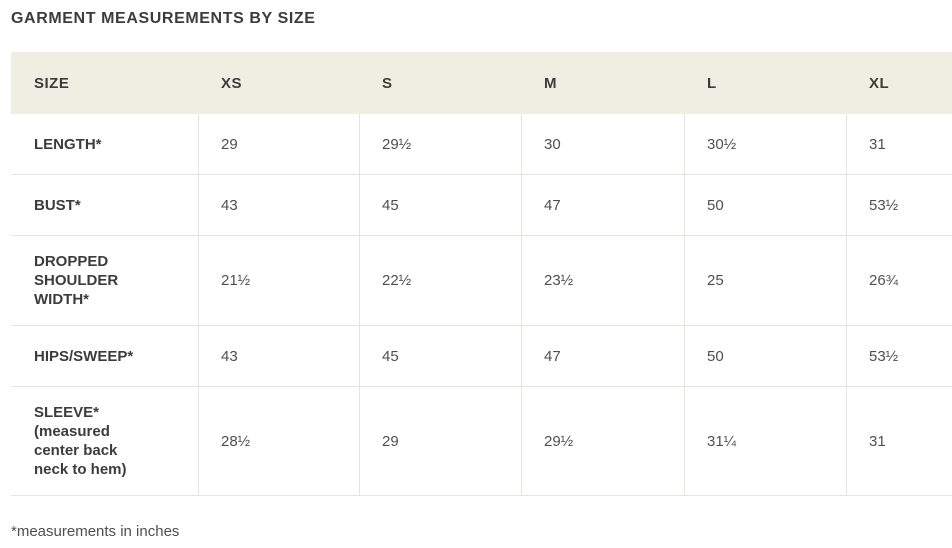 This screenshot has width=952, height=548. What do you see at coordinates (602, 83) in the screenshot?
I see `column-header-m: M` at bounding box center [602, 83].